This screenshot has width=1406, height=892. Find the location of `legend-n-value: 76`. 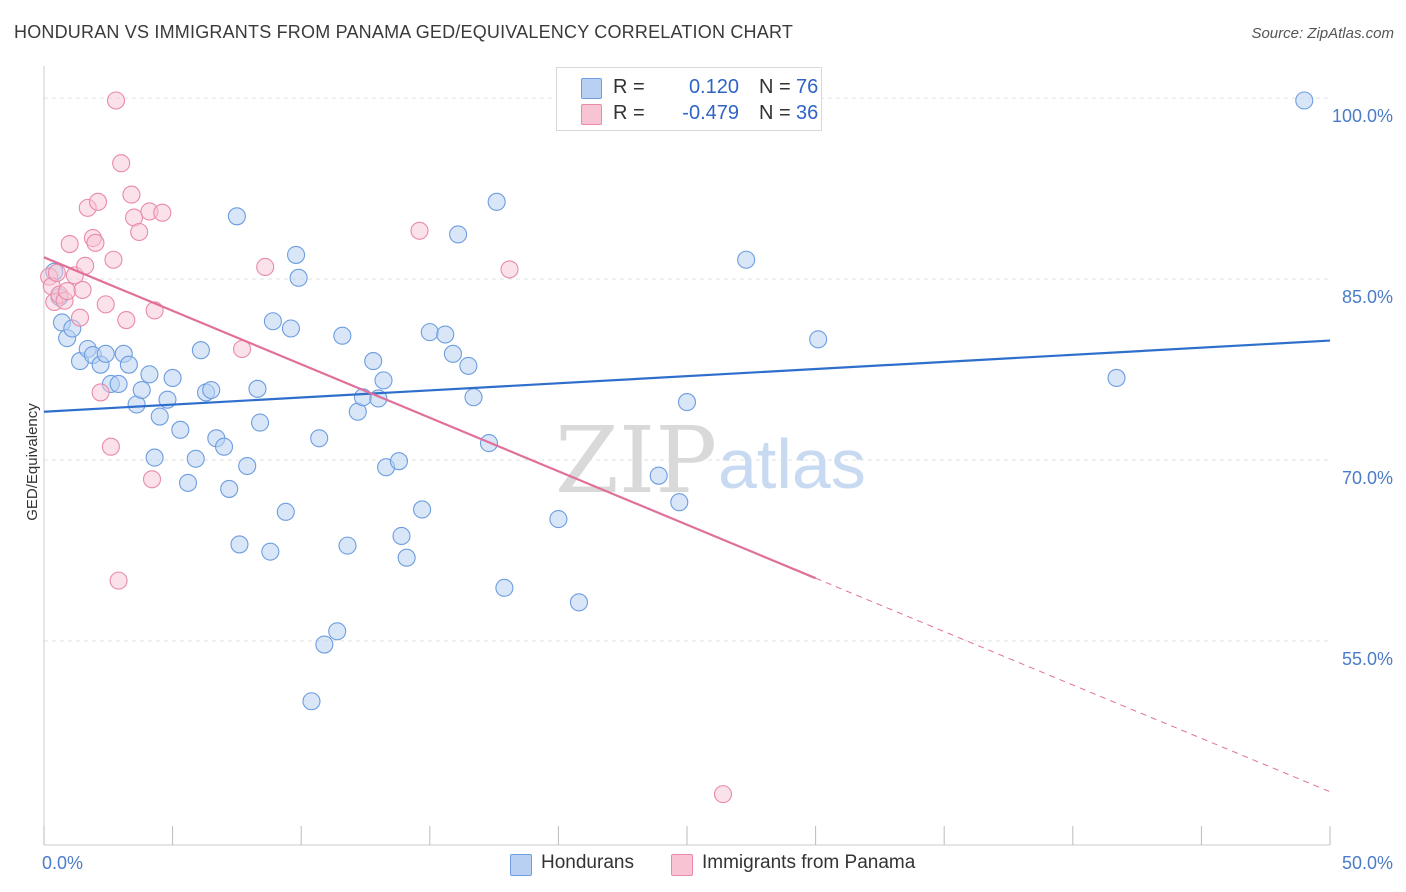

legend-n-value: 76 is located at coordinates (807, 87).